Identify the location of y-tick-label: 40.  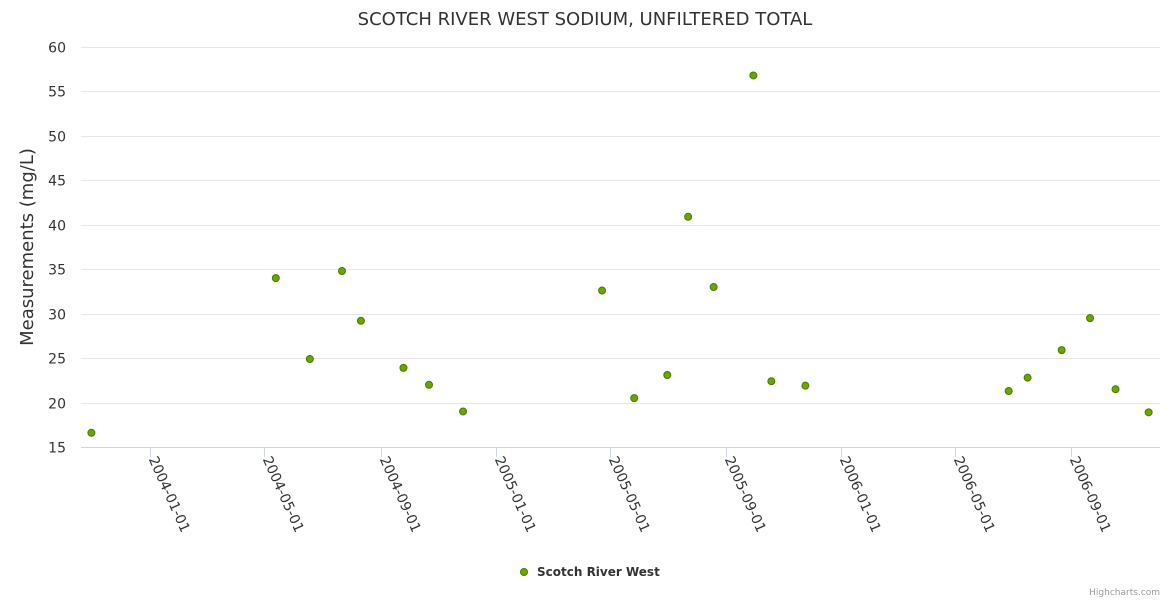
(57, 227).